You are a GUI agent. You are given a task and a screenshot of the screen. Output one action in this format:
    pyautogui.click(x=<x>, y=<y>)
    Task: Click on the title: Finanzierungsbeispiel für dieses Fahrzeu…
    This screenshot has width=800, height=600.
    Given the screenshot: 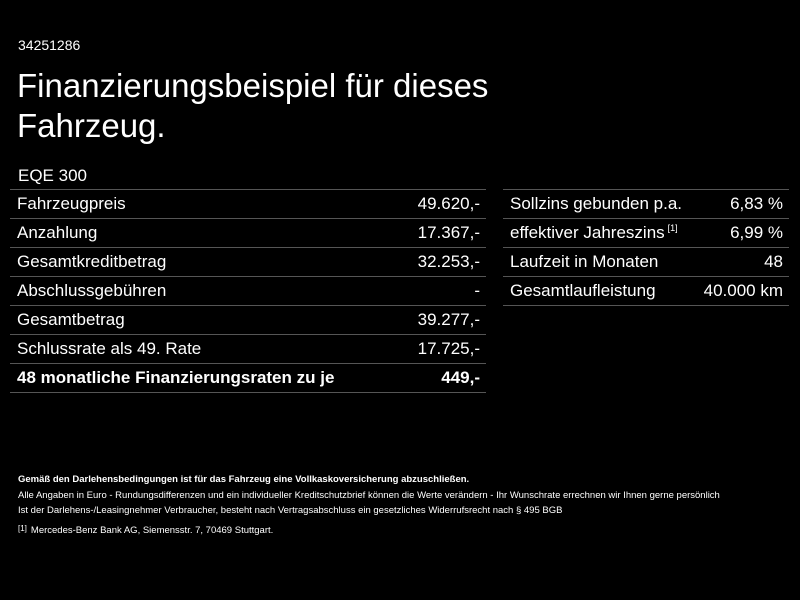 What is the action you would take?
    pyautogui.click(x=252, y=106)
    